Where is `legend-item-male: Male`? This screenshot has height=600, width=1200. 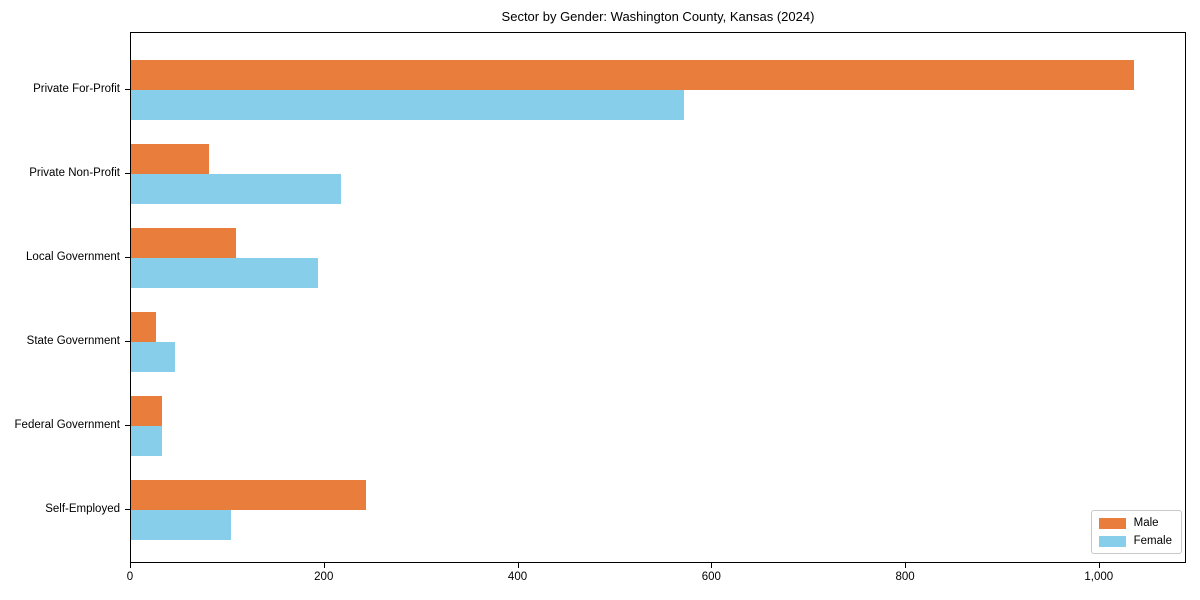 legend-item-male: Male is located at coordinates (1135, 523).